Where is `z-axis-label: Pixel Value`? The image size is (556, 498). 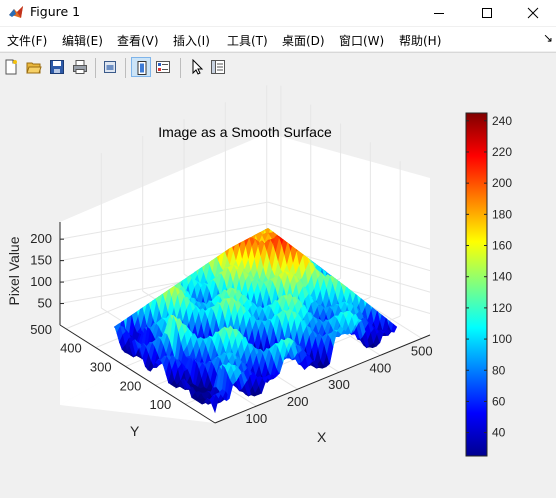
z-axis-label: Pixel Value is located at coordinates (14, 270).